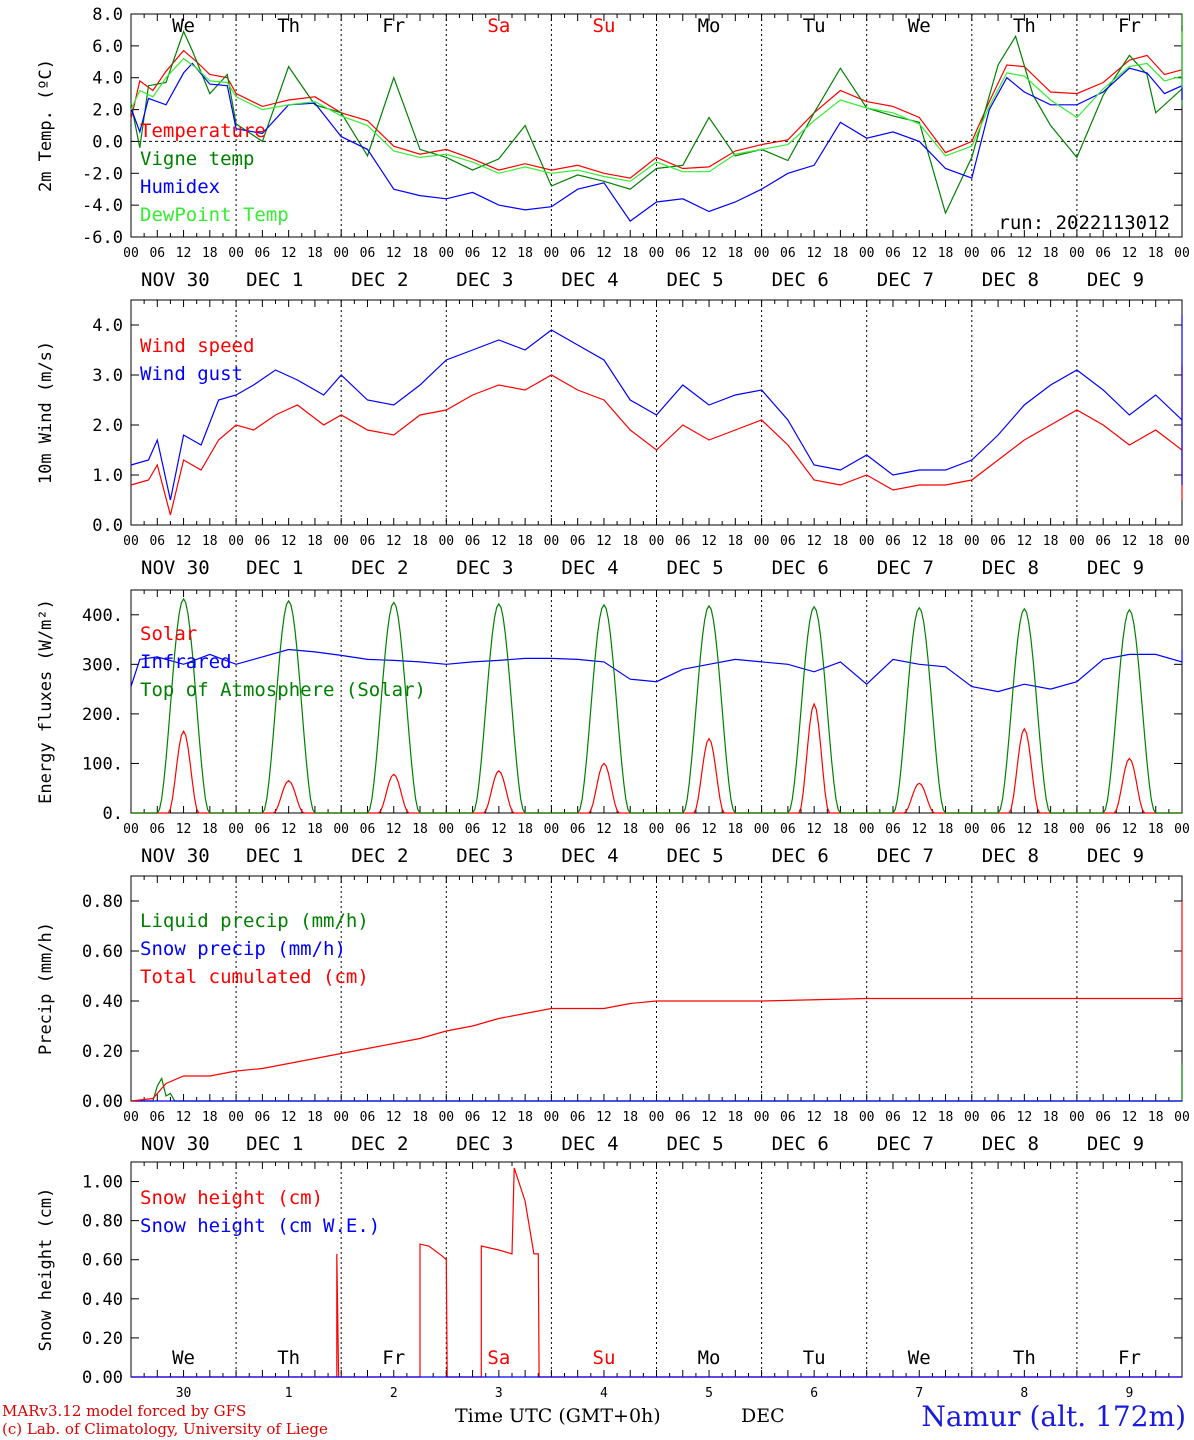 The width and height of the screenshot is (1194, 1440). Describe the element at coordinates (107, 326) in the screenshot. I see `y-tick-label: 4.0` at that location.